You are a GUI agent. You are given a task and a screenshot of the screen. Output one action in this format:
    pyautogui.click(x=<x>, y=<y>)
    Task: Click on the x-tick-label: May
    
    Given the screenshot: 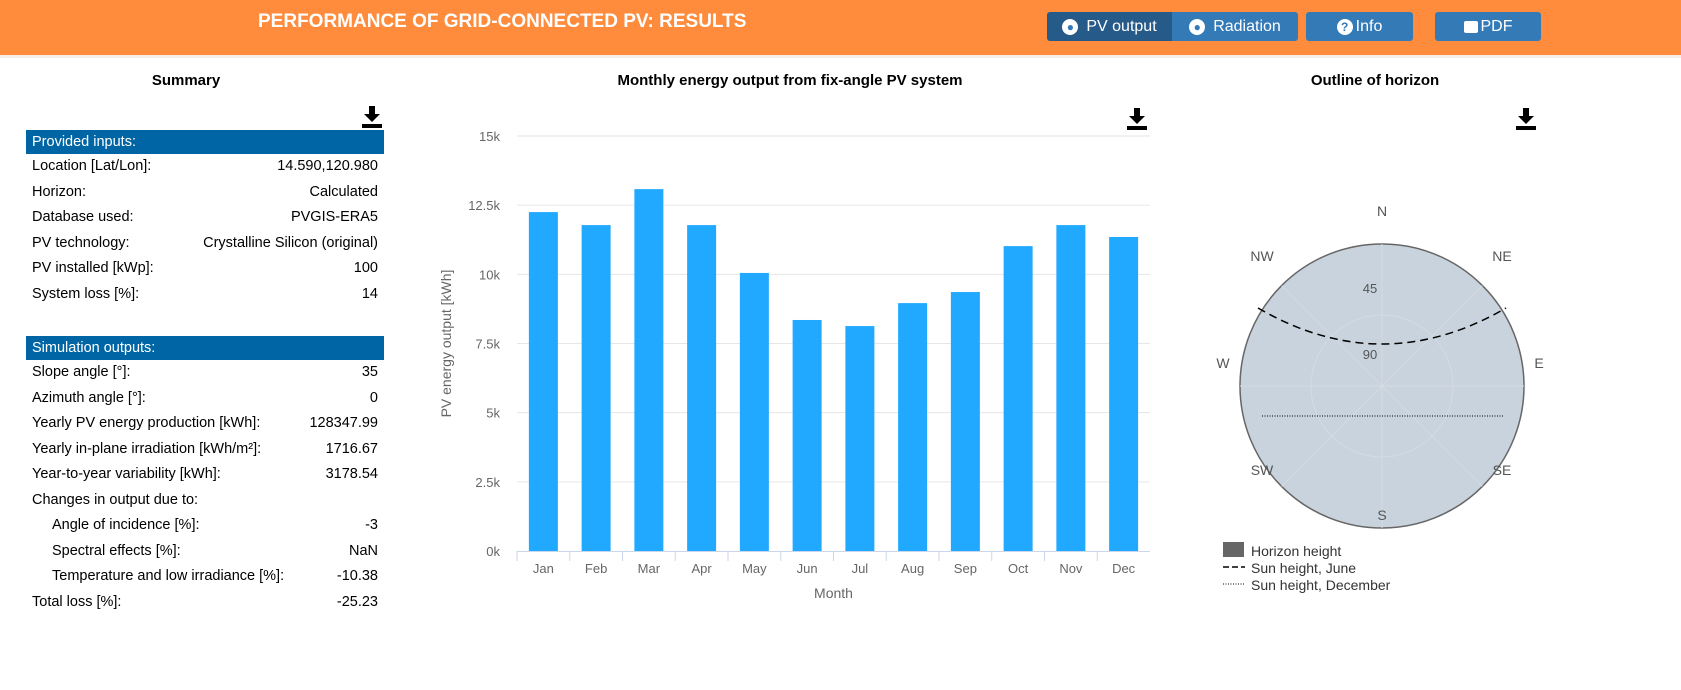 What is the action you would take?
    pyautogui.click(x=754, y=568)
    